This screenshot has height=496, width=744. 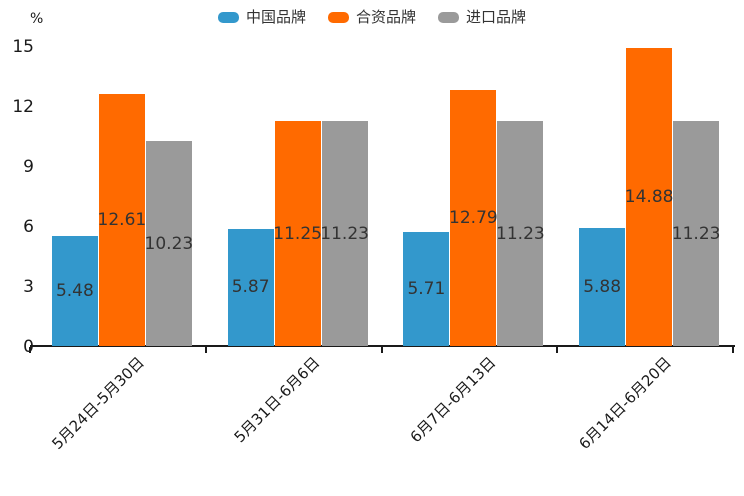 I want to click on y-axis-tick-label: 0, so click(x=17, y=347).